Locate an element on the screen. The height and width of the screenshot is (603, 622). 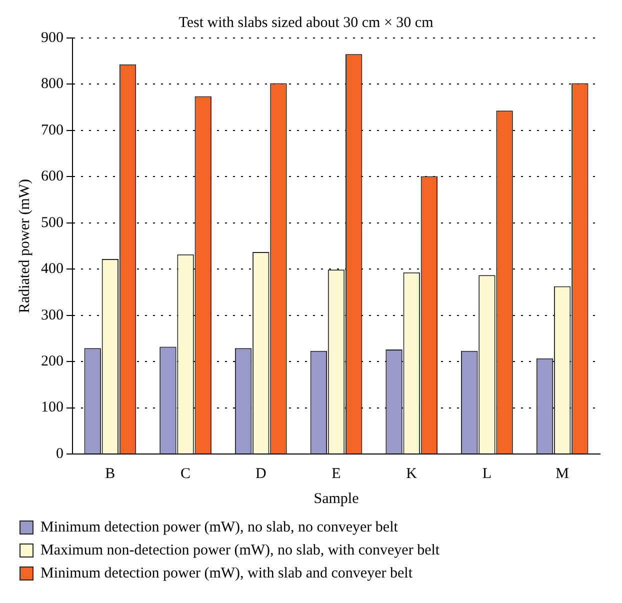
y-tick-label: 200 is located at coordinates (52, 361).